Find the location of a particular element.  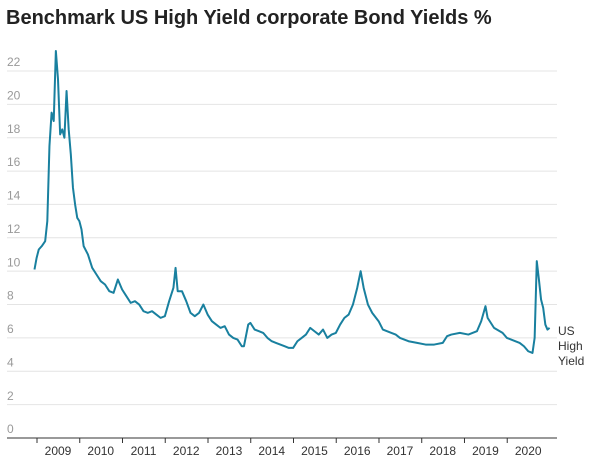

x-tick-label: 2011 is located at coordinates (144, 451).